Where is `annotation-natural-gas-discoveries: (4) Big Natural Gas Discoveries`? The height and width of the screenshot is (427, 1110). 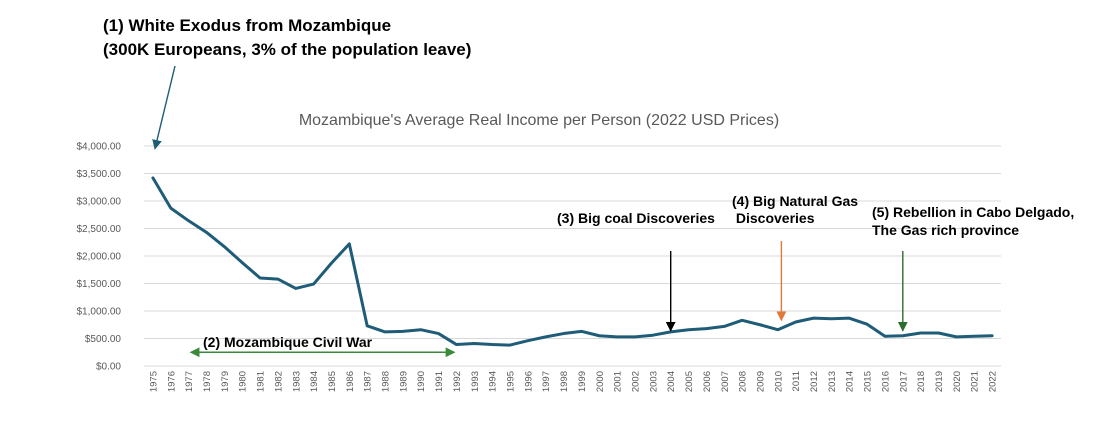
annotation-natural-gas-discoveries: (4) Big Natural Gas Discoveries is located at coordinates (795, 210).